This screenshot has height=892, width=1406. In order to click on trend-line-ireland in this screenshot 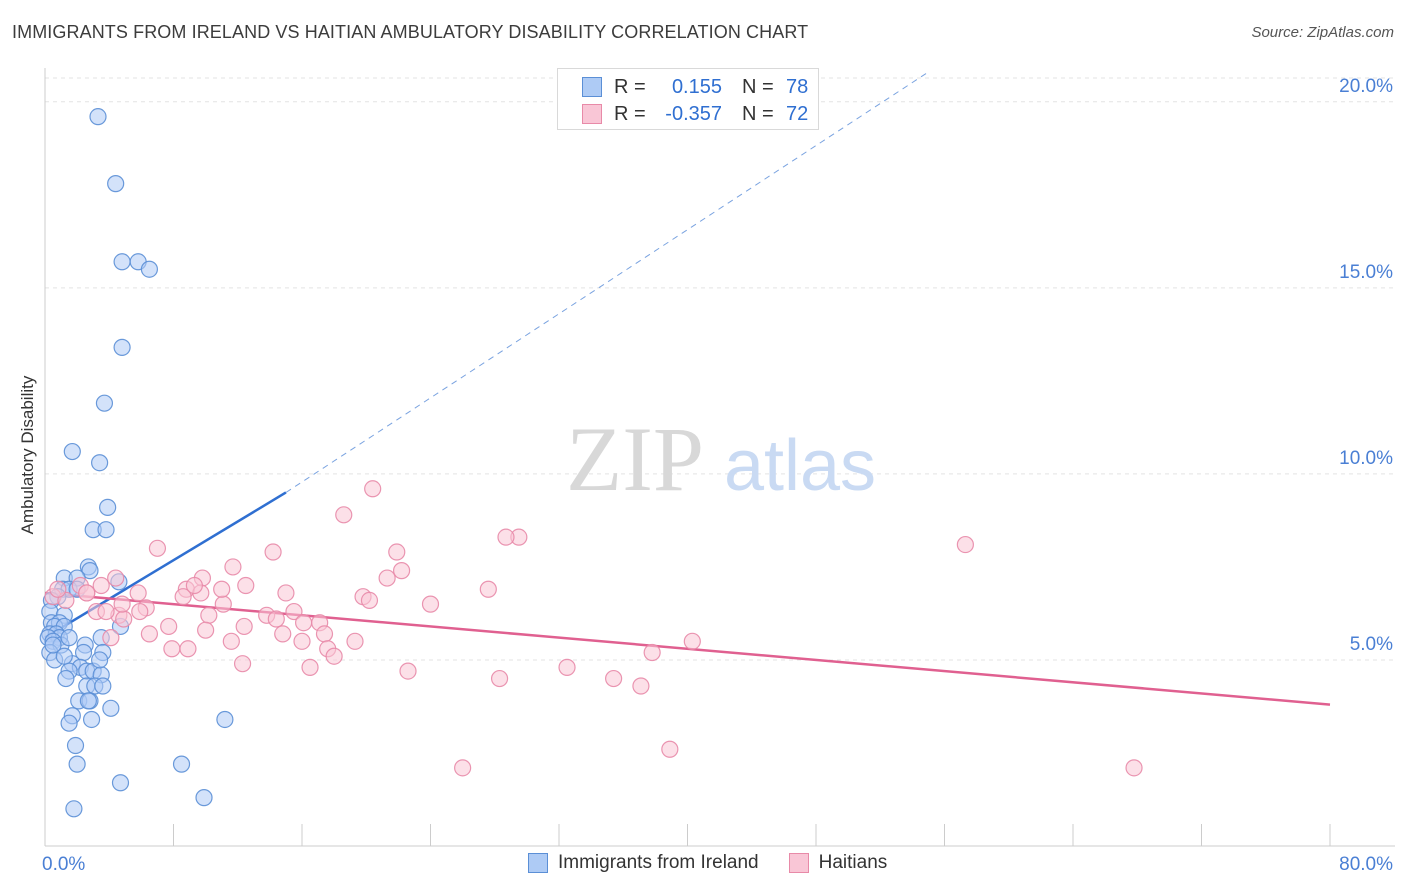, I will do `click(165, 565)`.